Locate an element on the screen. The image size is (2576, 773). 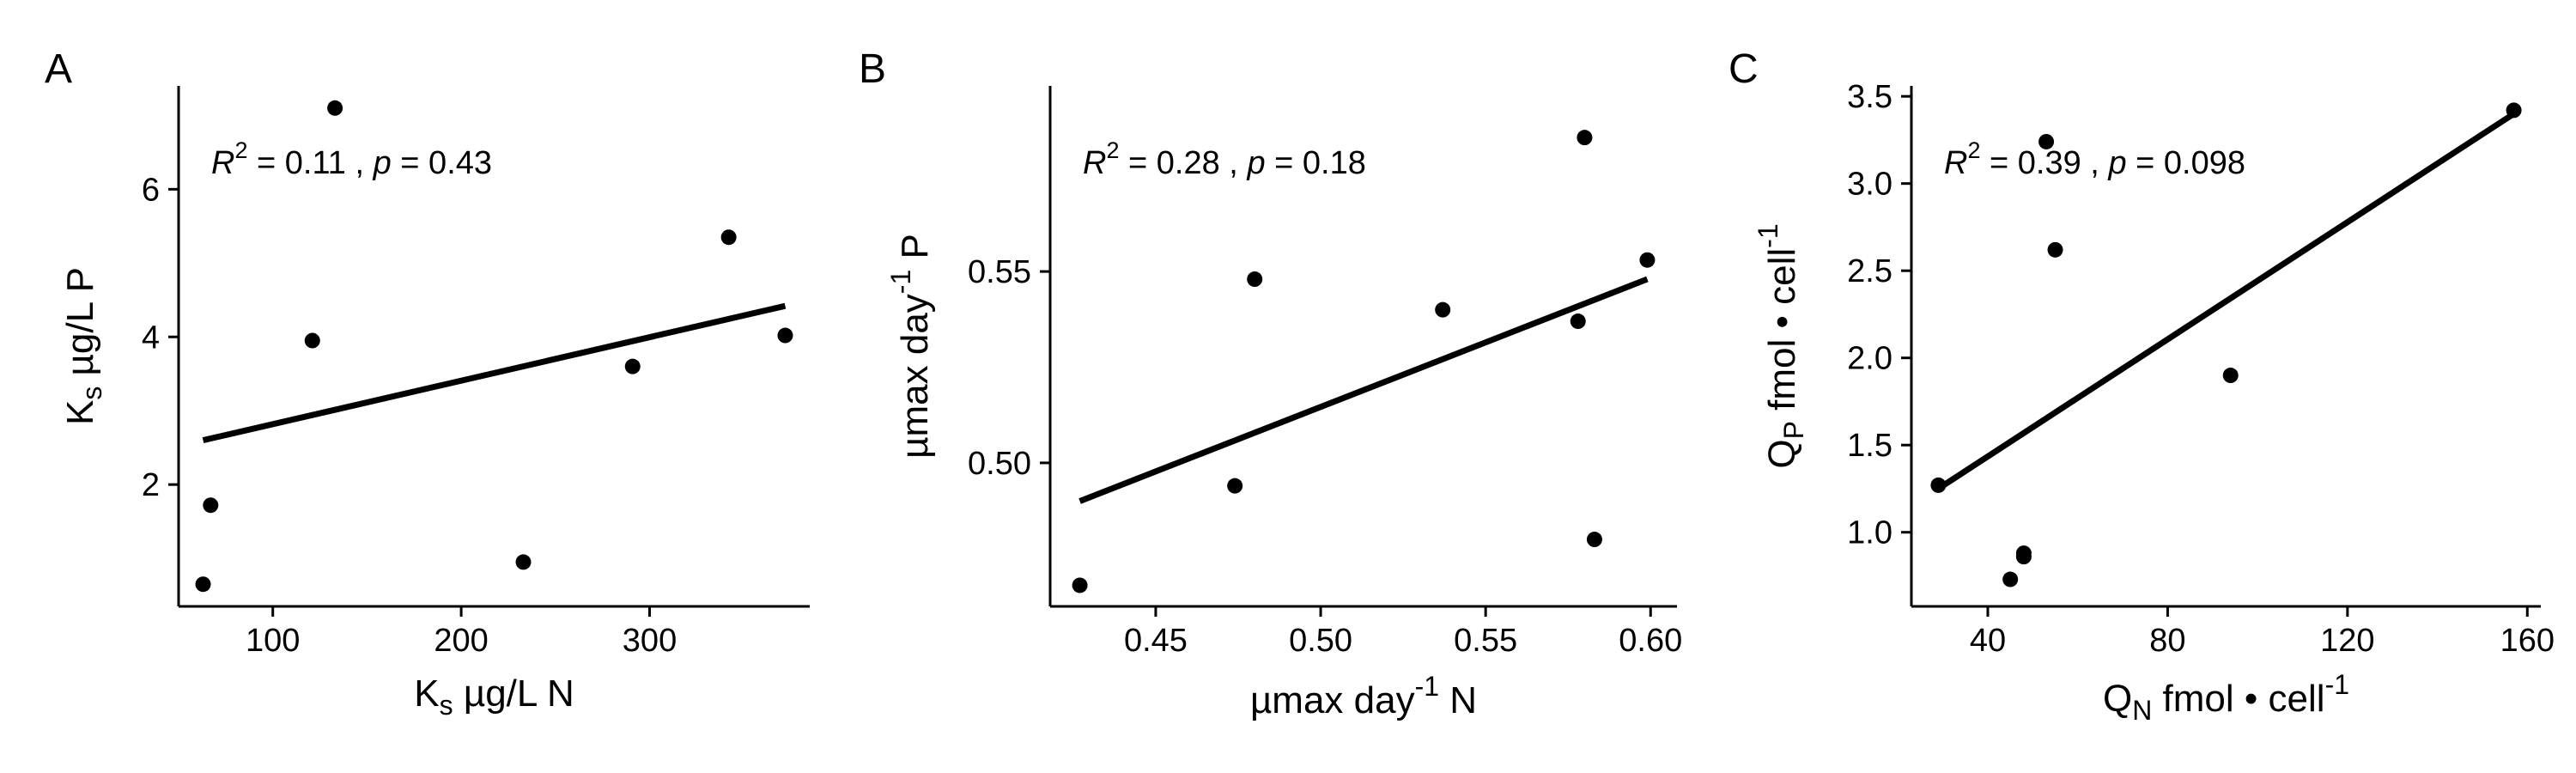
panel-b-x-axis-title-superscript: -1 is located at coordinates (1427, 686).